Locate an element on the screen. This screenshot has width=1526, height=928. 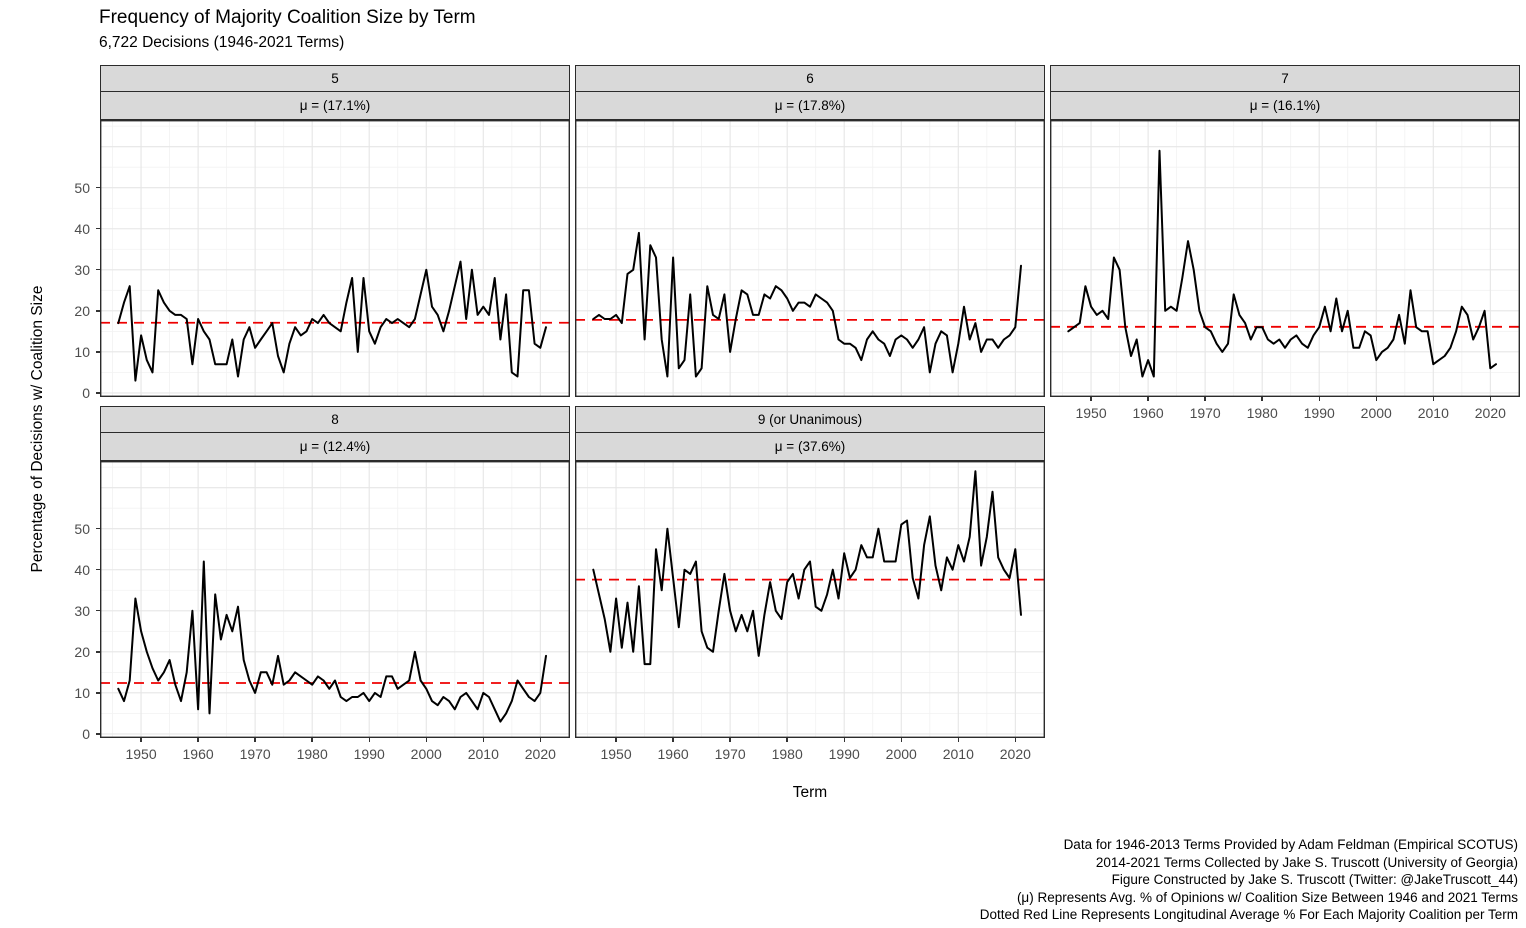
facet-label: 8 is located at coordinates (335, 419).